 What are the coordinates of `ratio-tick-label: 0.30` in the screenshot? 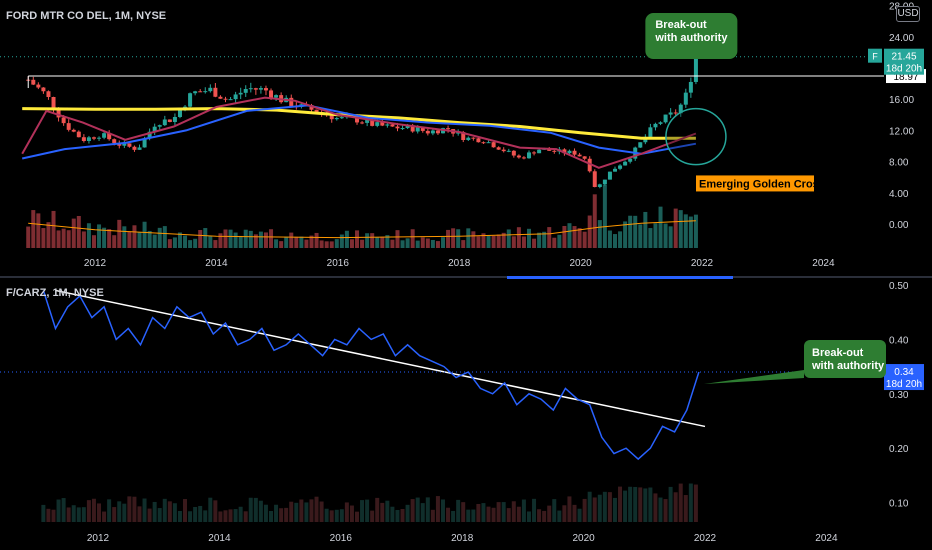 It's located at (899, 395).